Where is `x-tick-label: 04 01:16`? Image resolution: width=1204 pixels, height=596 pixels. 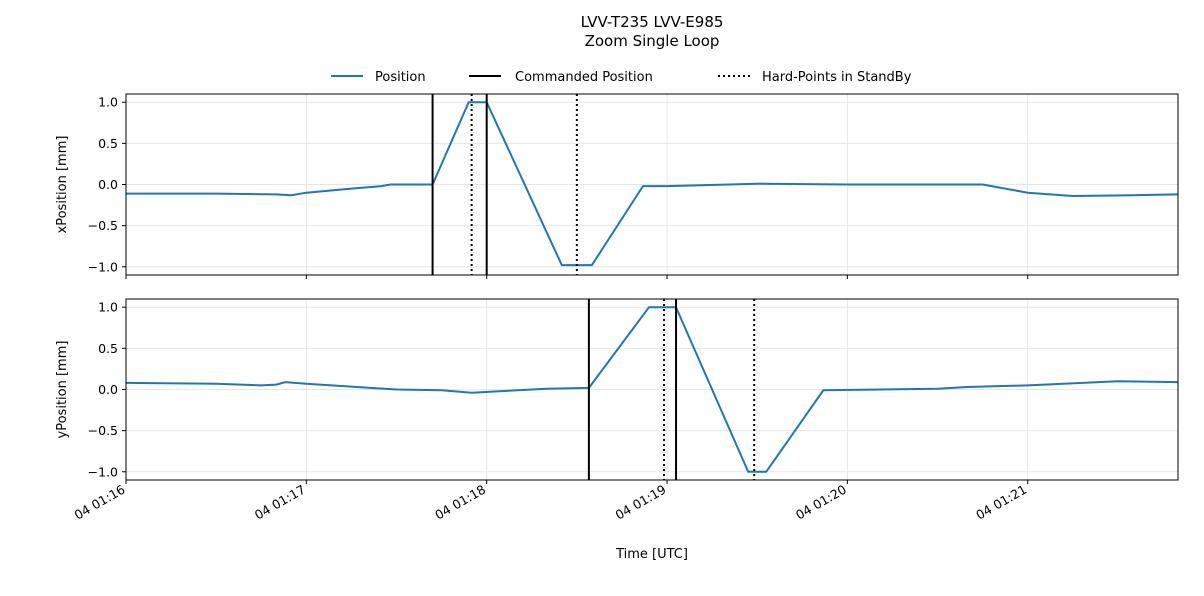
x-tick-label: 04 01:16 is located at coordinates (100, 502).